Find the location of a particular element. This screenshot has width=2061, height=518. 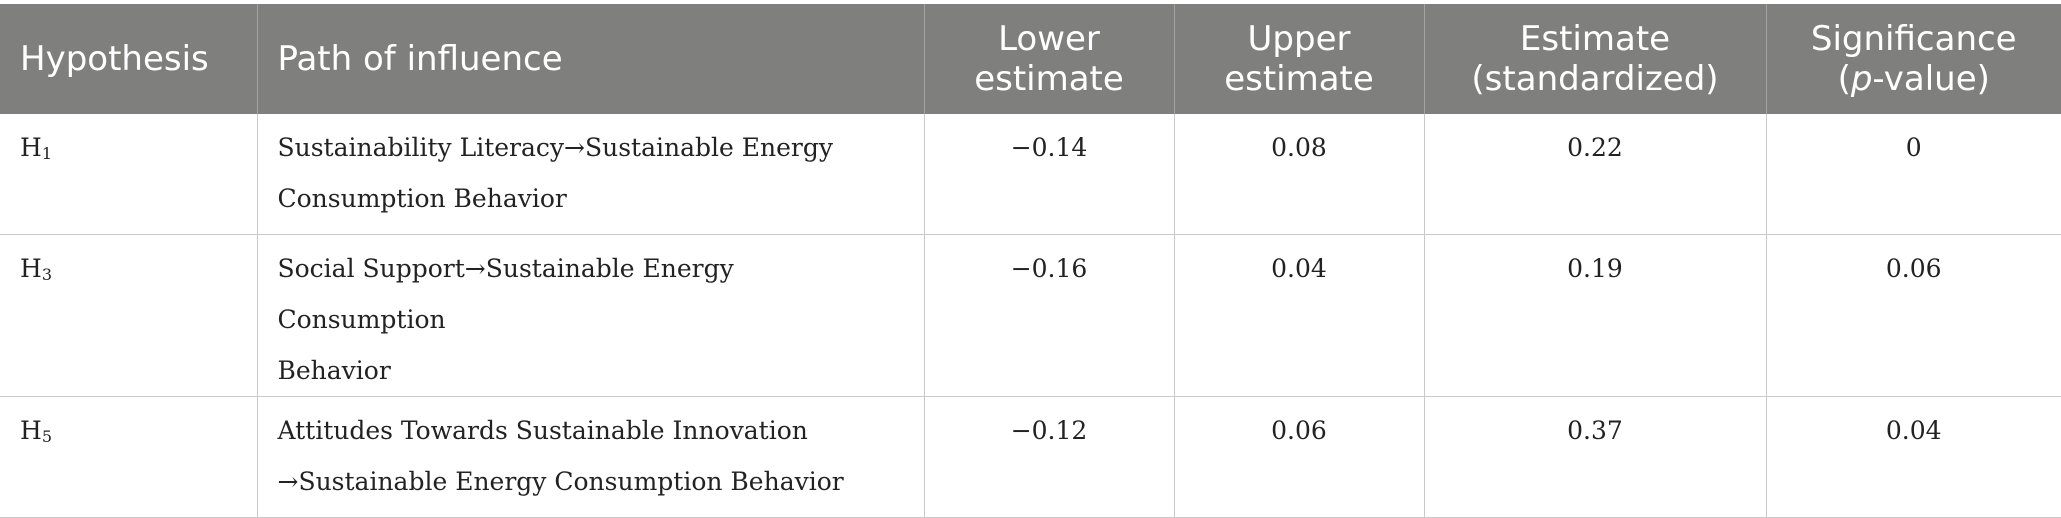

path-line2: Behavior is located at coordinates (334, 370).